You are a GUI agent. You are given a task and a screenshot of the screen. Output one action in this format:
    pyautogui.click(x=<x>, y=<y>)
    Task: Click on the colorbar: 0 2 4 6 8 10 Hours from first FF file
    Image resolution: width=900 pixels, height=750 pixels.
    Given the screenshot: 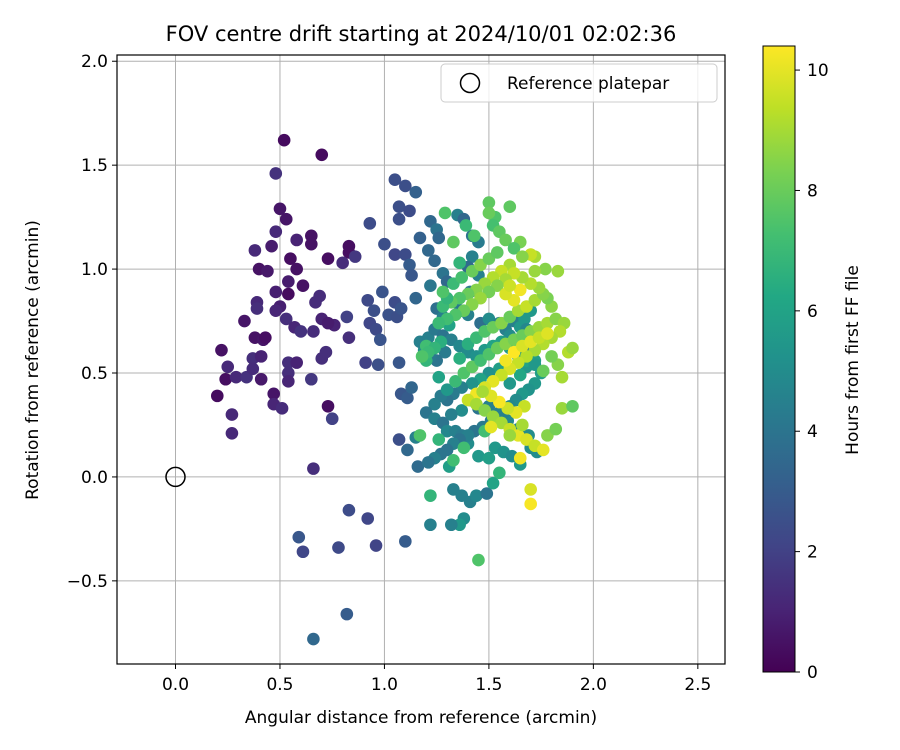 What is the action you would take?
    pyautogui.click(x=812, y=364)
    